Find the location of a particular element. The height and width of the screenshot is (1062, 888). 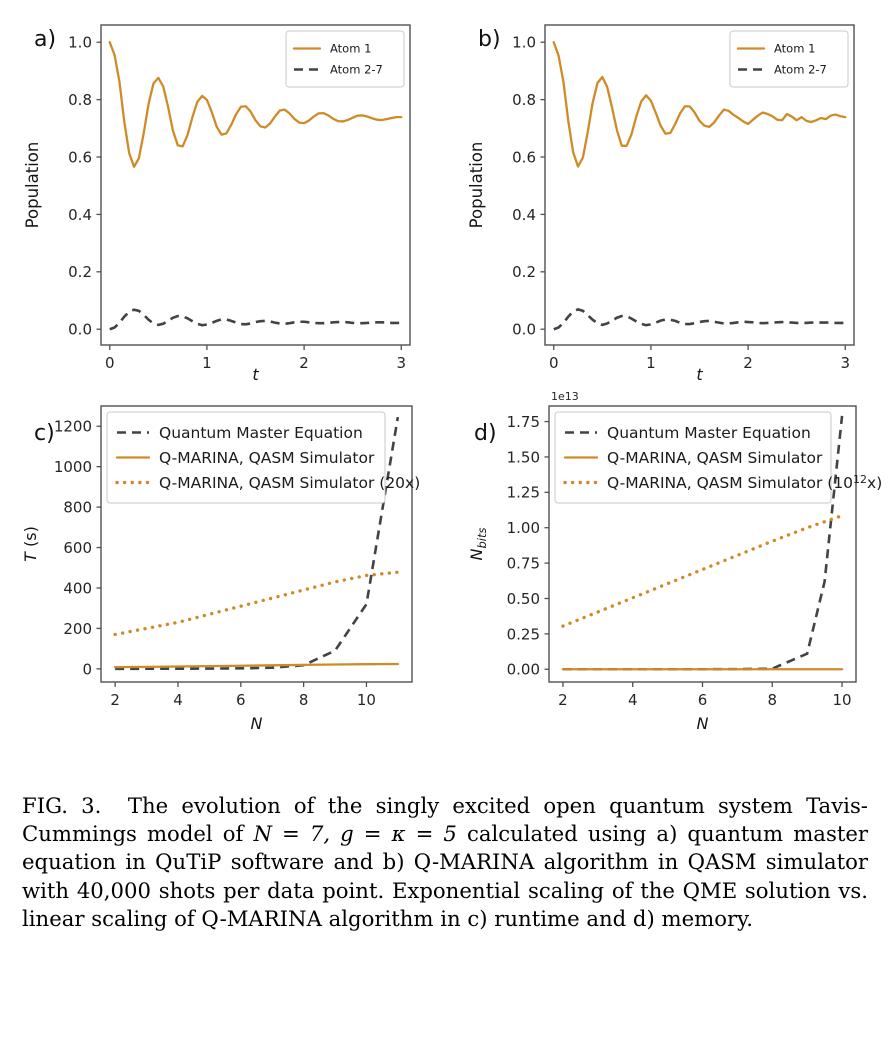

legend-label: Q-MARINA, QASM Simulator (20x) is located at coordinates (289, 483).